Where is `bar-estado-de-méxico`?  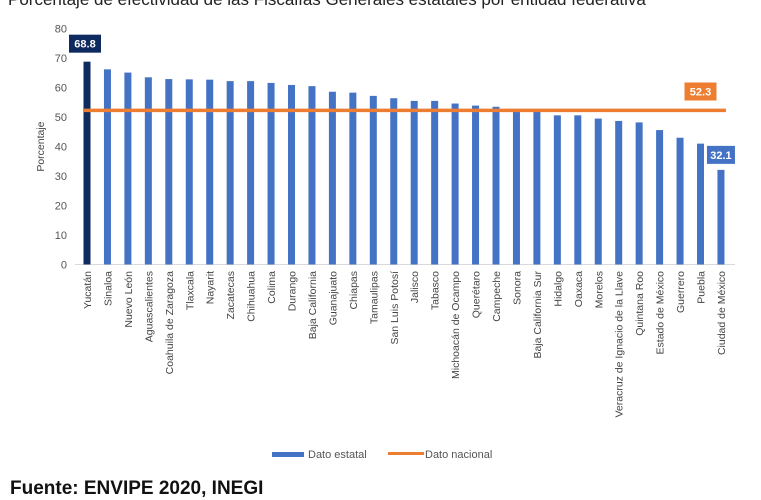
bar-estado-de-méxico is located at coordinates (660, 197).